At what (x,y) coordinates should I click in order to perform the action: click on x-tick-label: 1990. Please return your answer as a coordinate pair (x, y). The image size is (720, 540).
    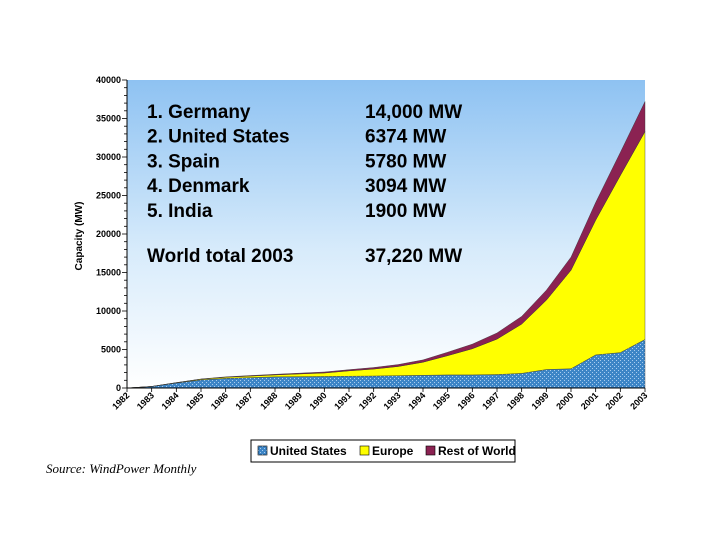
    Looking at the image, I should click on (318, 400).